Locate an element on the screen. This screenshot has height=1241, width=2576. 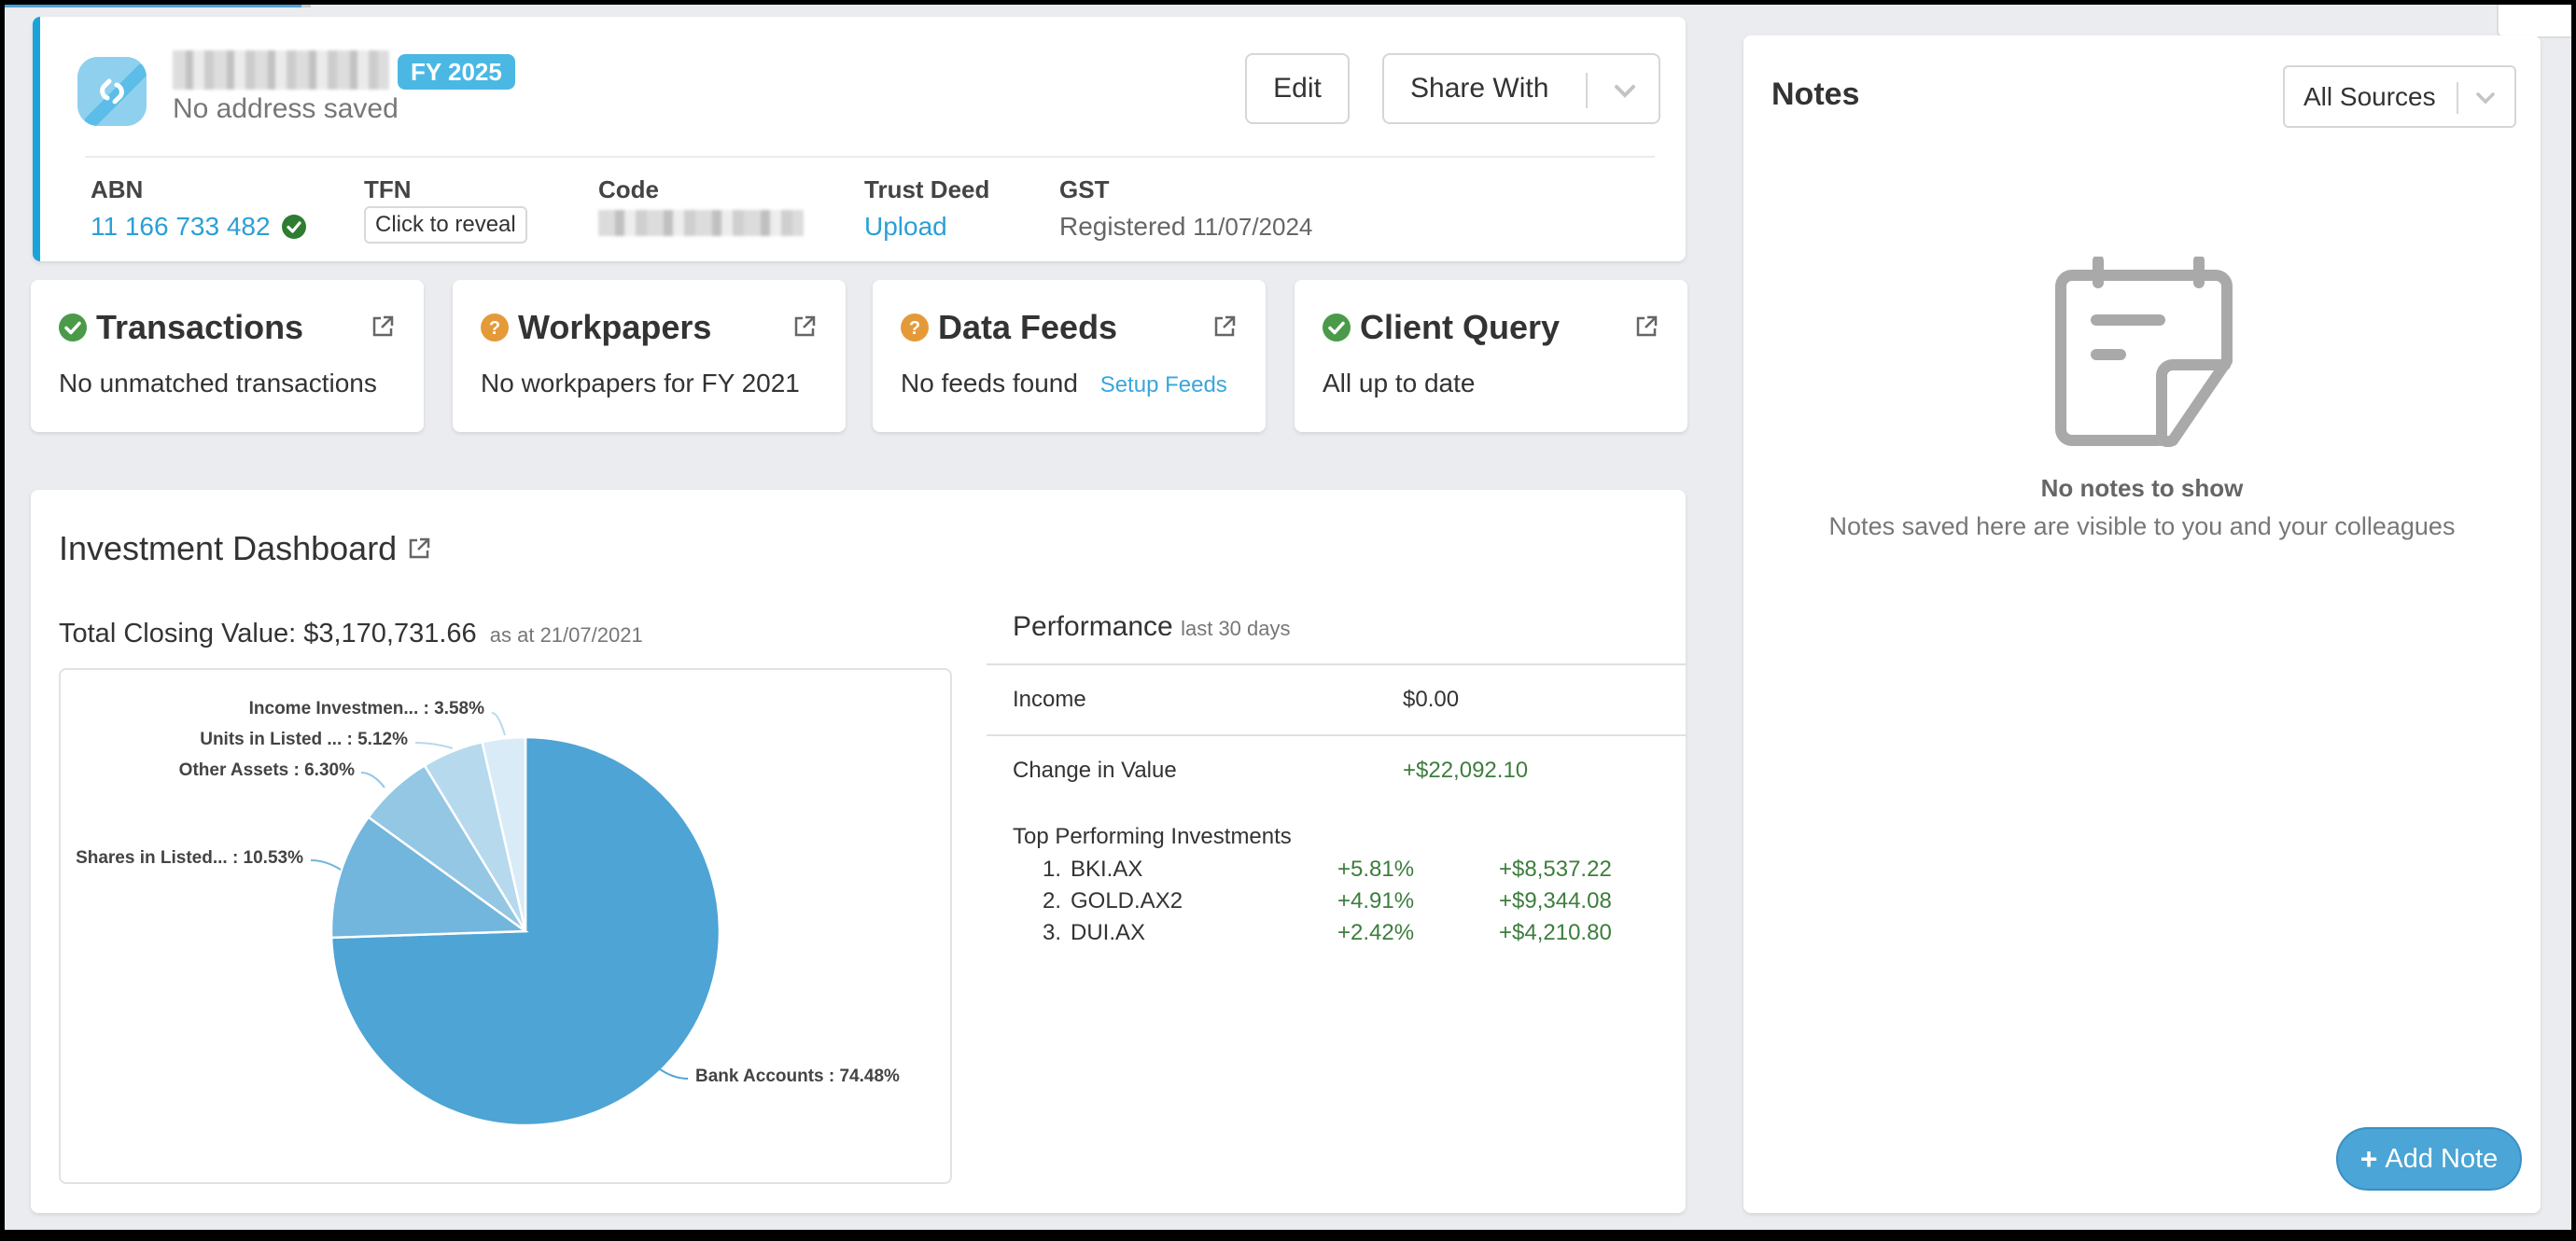
sources-filter-dropdown: All Sources is located at coordinates (2399, 97).